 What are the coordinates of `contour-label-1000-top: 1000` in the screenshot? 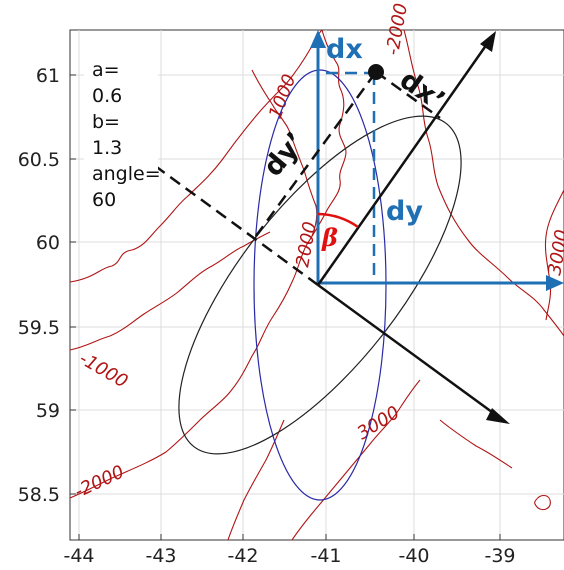 It's located at (282, 96).